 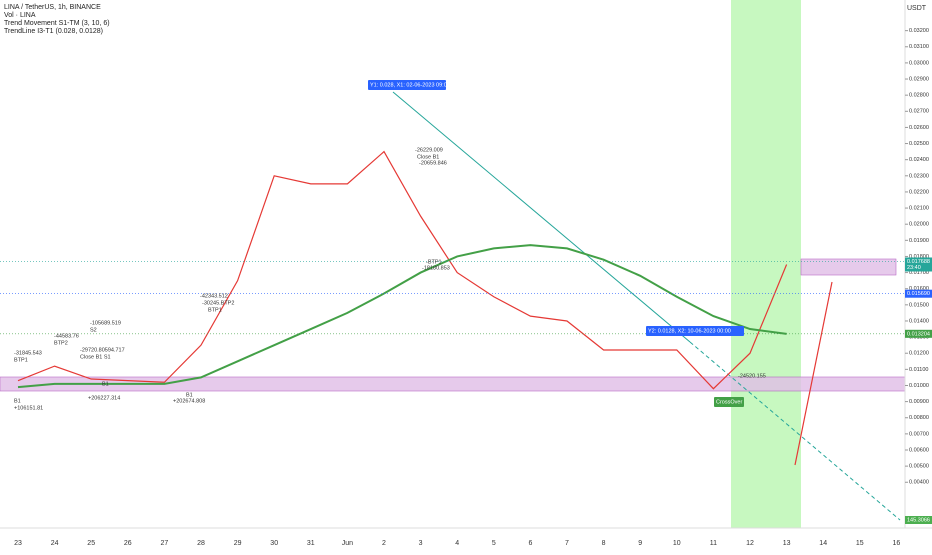 I want to click on trend-line-extension, so click(x=795, y=431).